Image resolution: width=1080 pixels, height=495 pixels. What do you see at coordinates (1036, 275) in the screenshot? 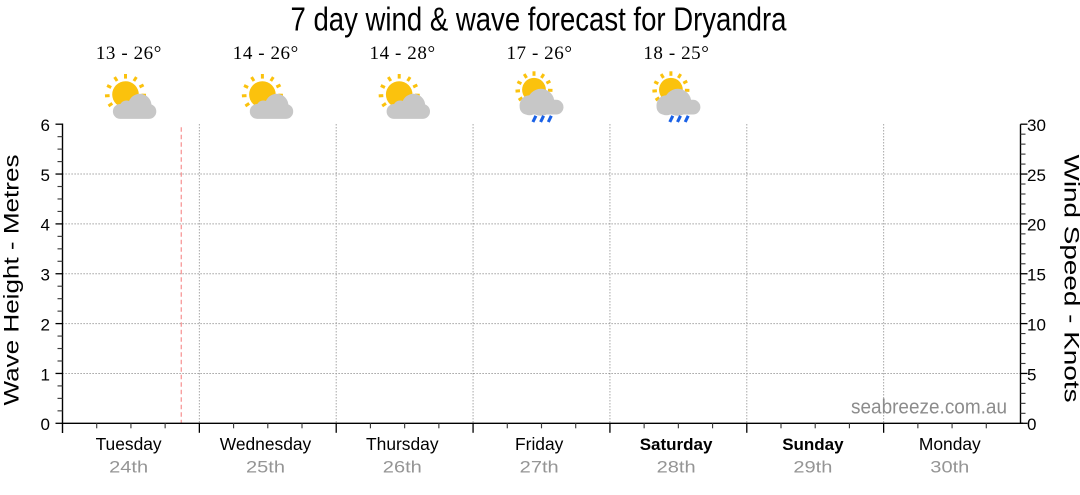
I see `svg-text: 15` at bounding box center [1036, 275].